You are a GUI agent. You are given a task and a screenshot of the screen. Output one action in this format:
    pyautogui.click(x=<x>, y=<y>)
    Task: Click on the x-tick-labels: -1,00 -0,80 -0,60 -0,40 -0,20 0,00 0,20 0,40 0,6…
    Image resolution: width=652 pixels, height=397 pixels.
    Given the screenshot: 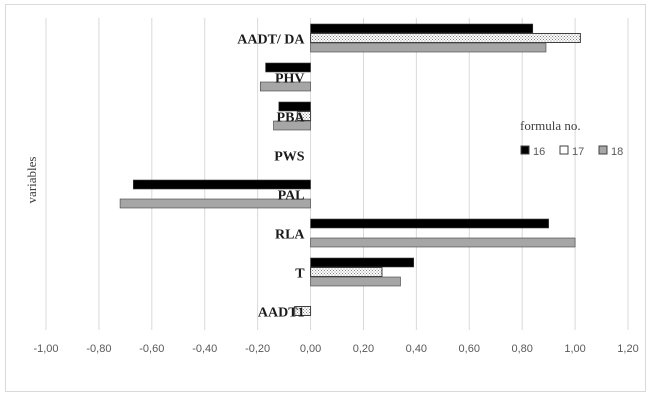 What is the action you would take?
    pyautogui.click(x=335, y=349)
    